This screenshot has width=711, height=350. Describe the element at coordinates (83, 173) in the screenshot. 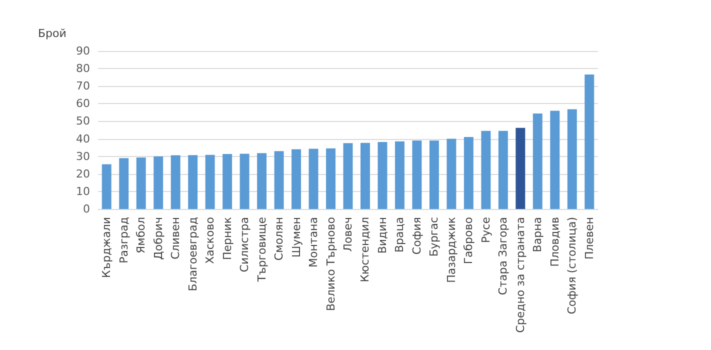

I see `y-tick-label: 20` at that location.